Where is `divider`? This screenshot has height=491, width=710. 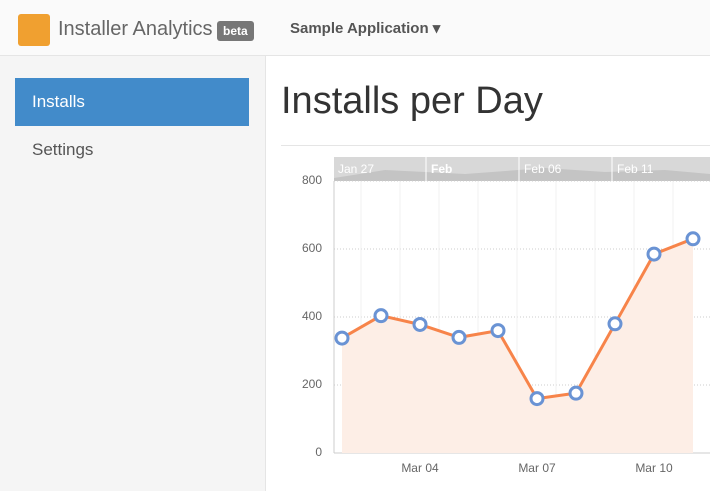 divider is located at coordinates (495, 145).